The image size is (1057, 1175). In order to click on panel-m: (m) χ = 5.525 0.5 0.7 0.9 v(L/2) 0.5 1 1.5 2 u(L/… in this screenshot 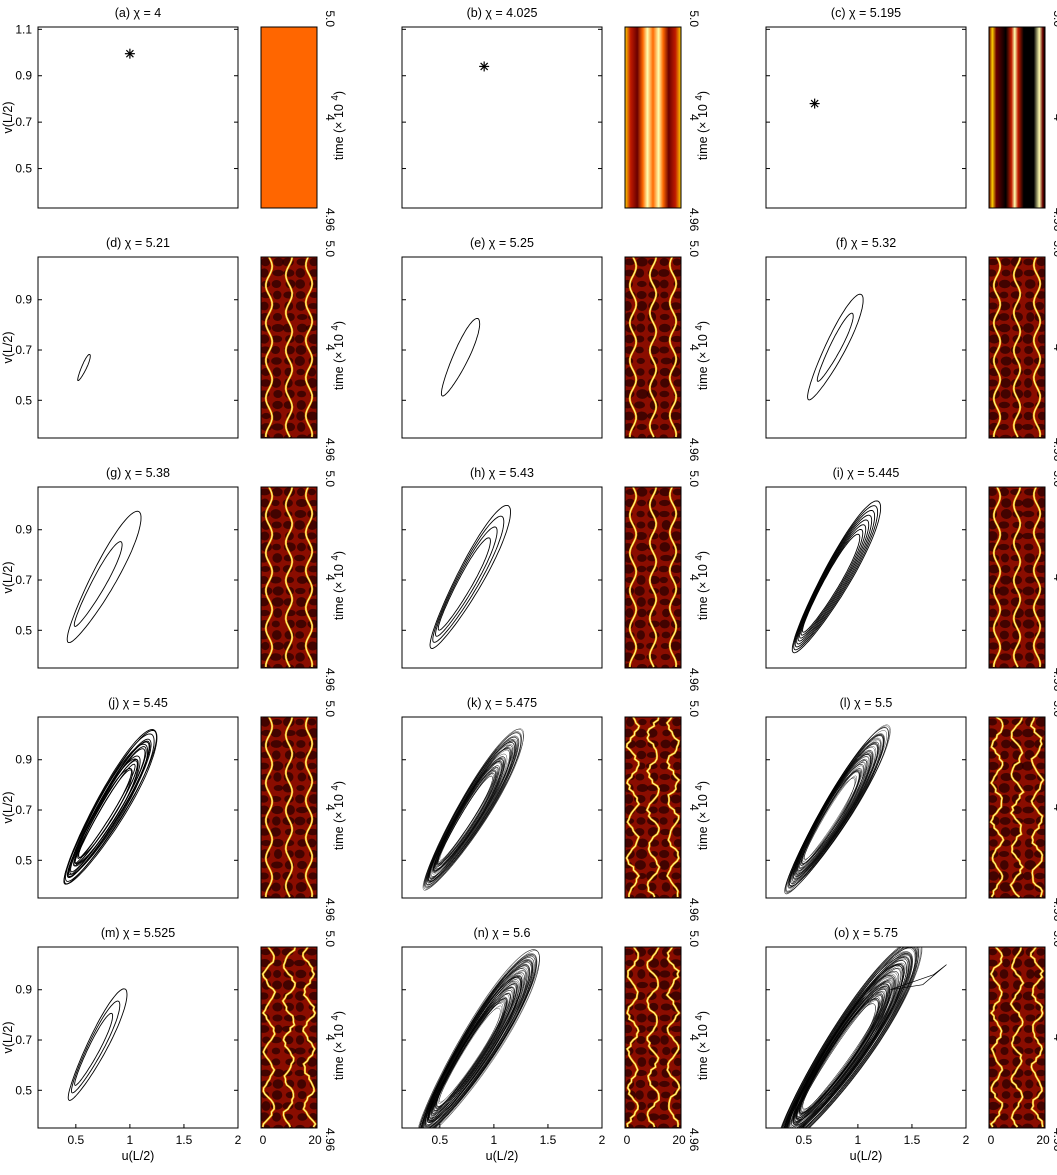, I will do `click(173, 1044)`.